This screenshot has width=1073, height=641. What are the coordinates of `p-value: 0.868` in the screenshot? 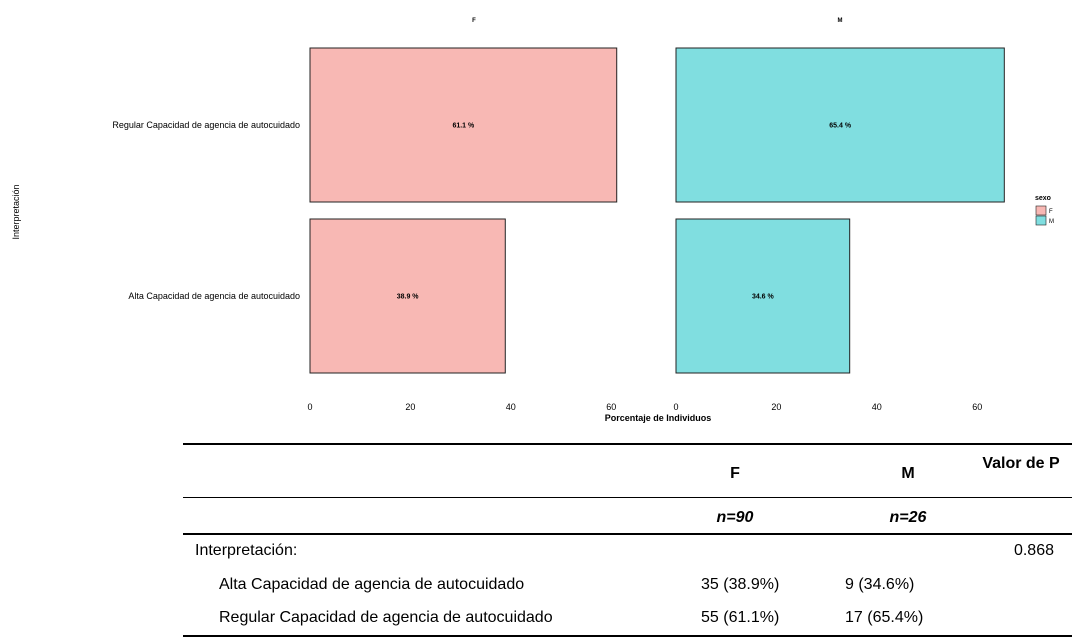 It's located at (1033, 550).